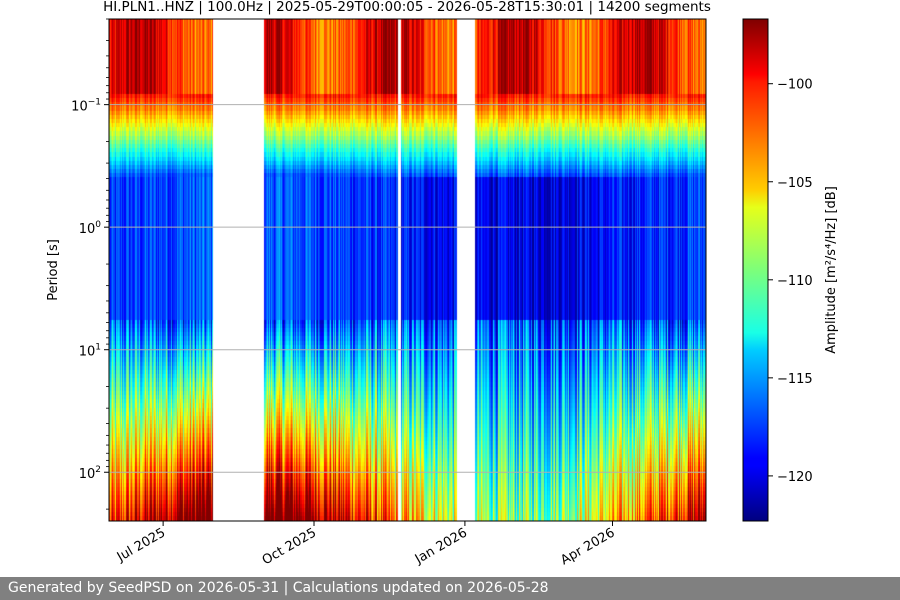 The height and width of the screenshot is (600, 900). What do you see at coordinates (90, 351) in the screenshot?
I see `y-tick-label: 10¹` at bounding box center [90, 351].